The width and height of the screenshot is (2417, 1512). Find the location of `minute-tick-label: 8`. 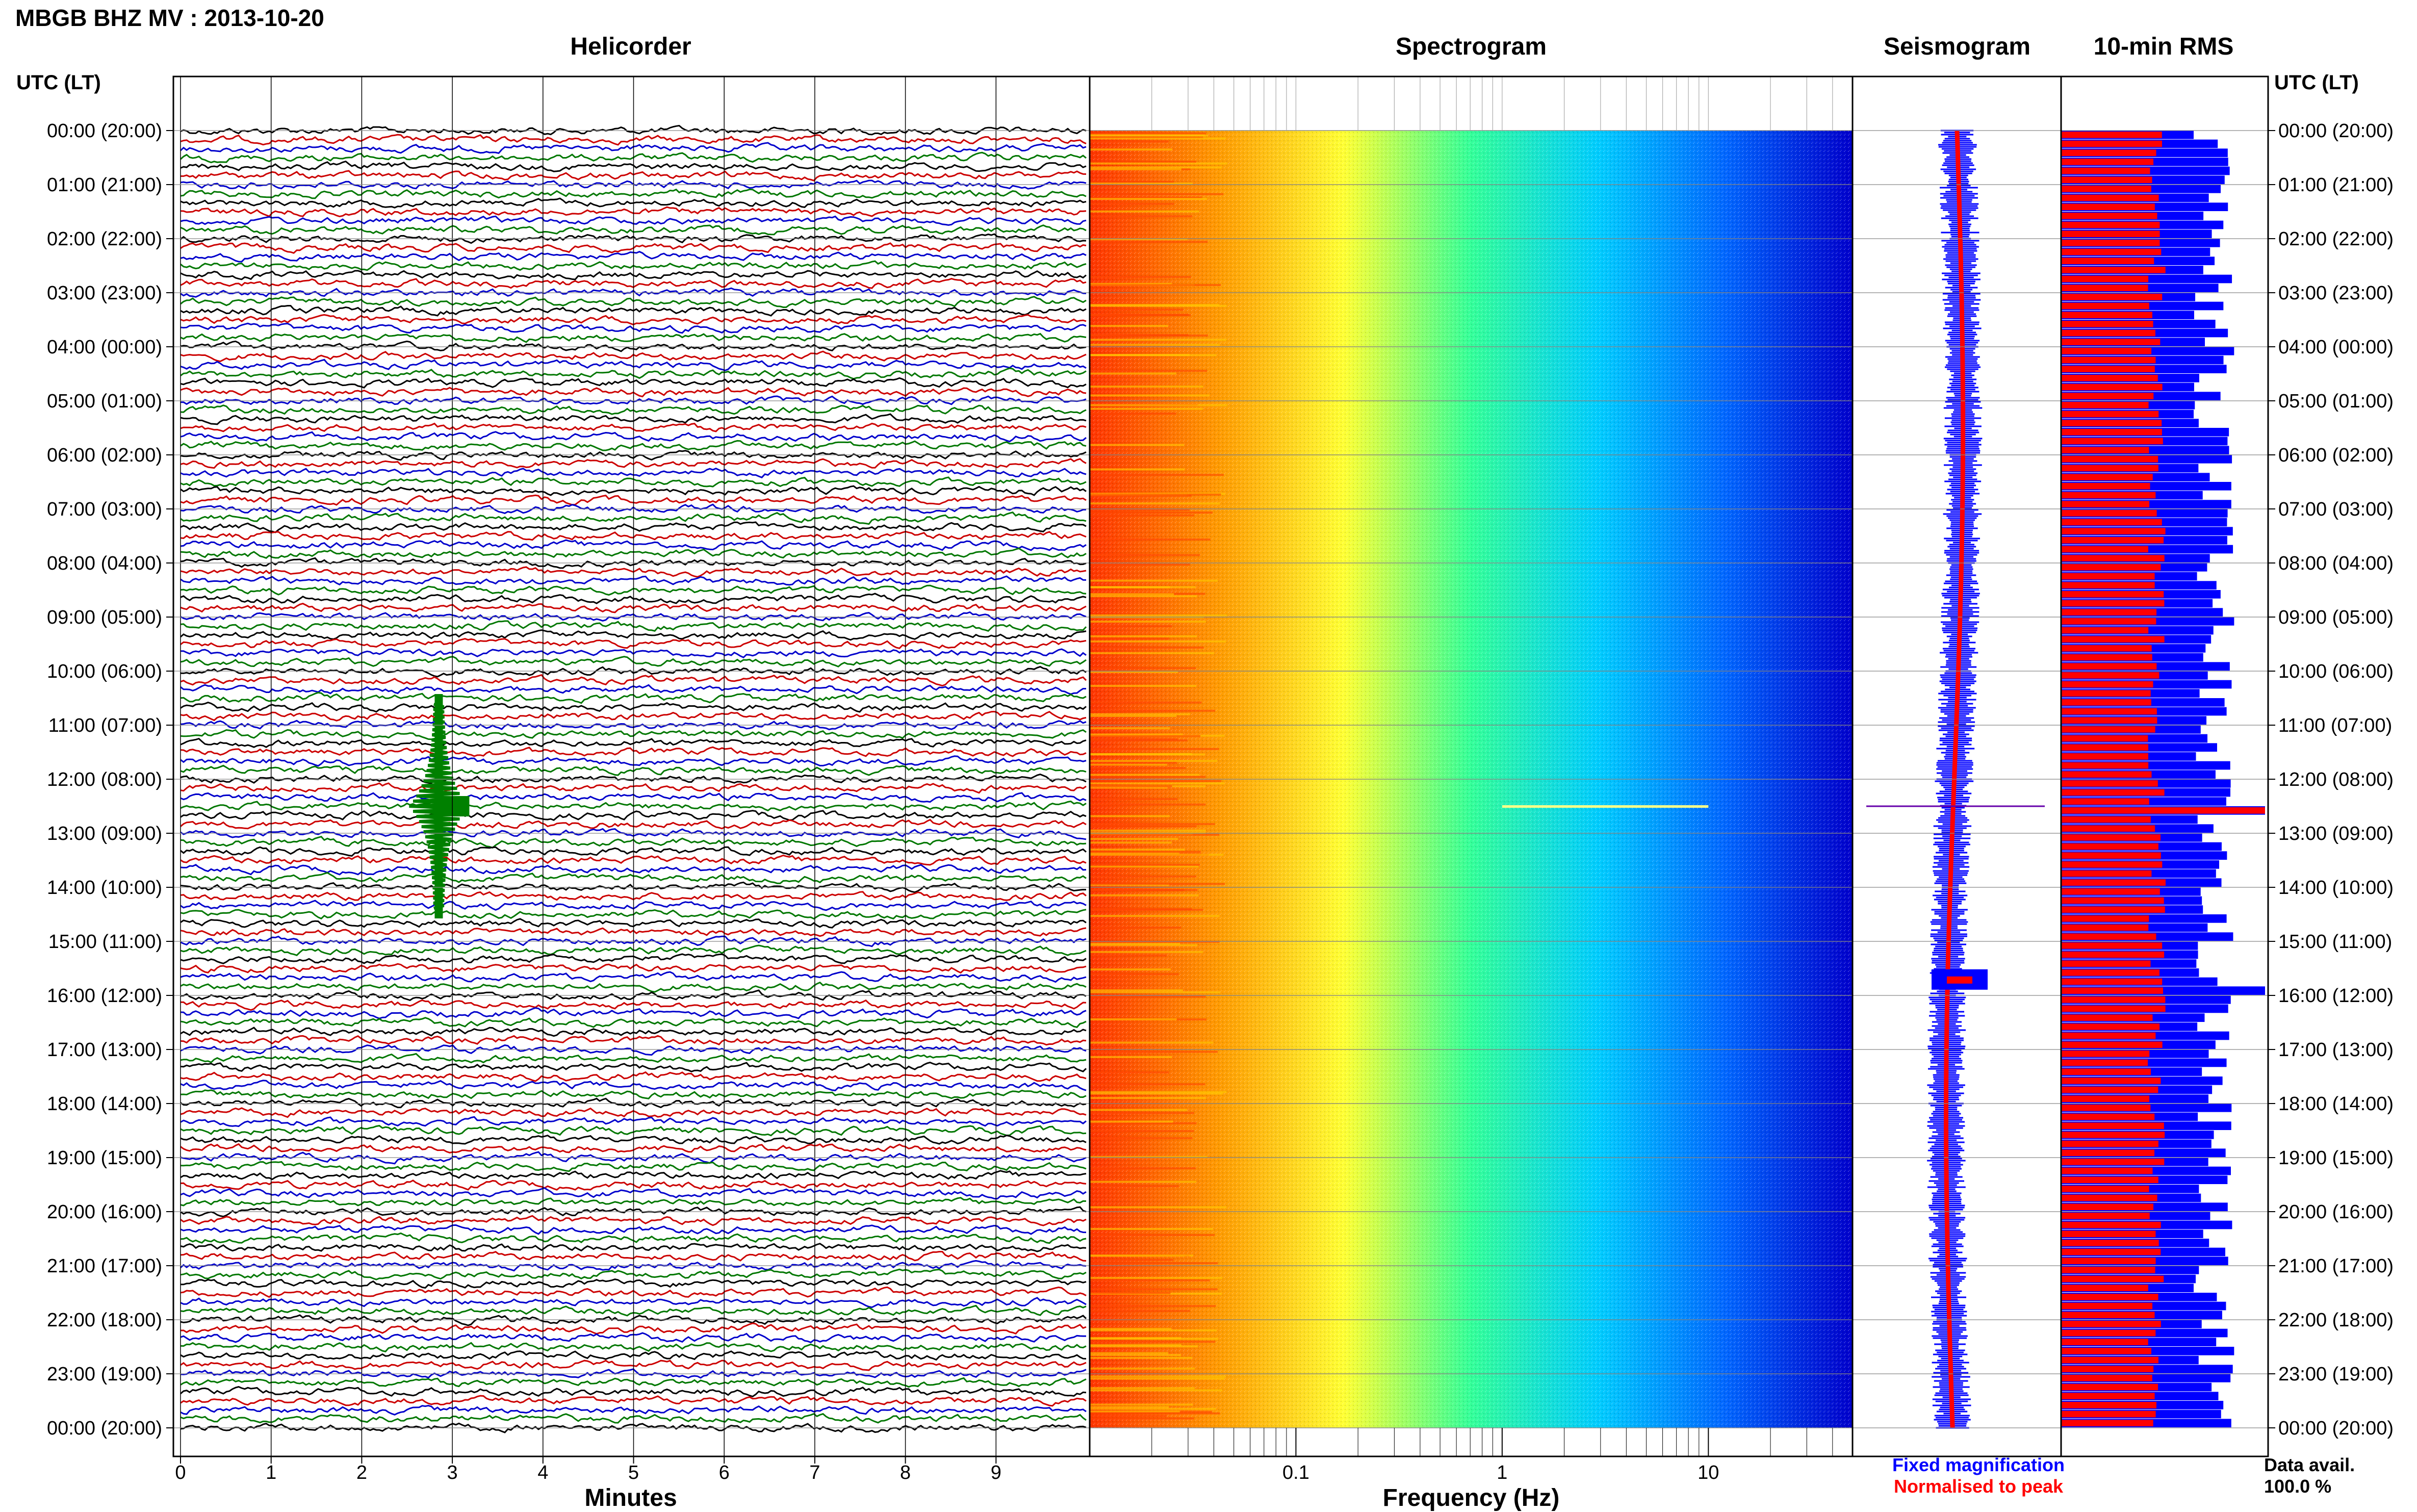

minute-tick-label: 8 is located at coordinates (905, 1473).